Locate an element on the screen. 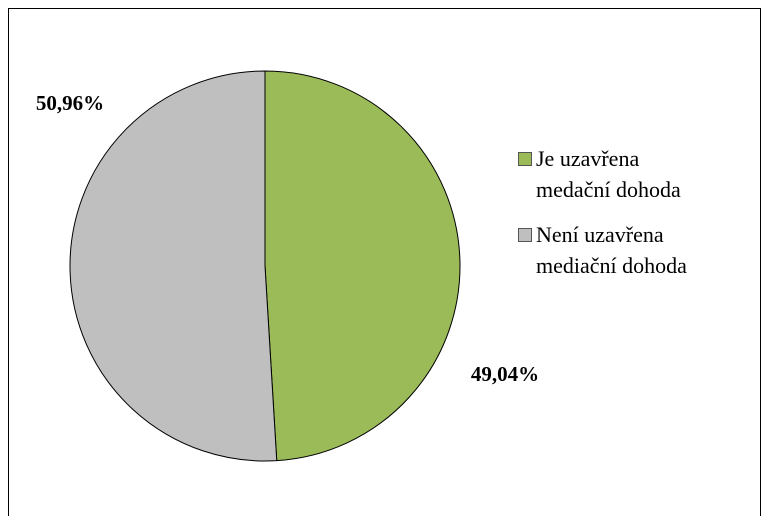 This screenshot has width=769, height=516. legend-label: Je uzavřena medační dohoda is located at coordinates (608, 174).